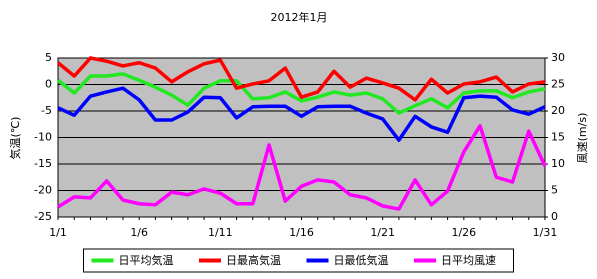 The height and width of the screenshot is (279, 597). I want to click on y-tick-label: -15, so click(43, 163).